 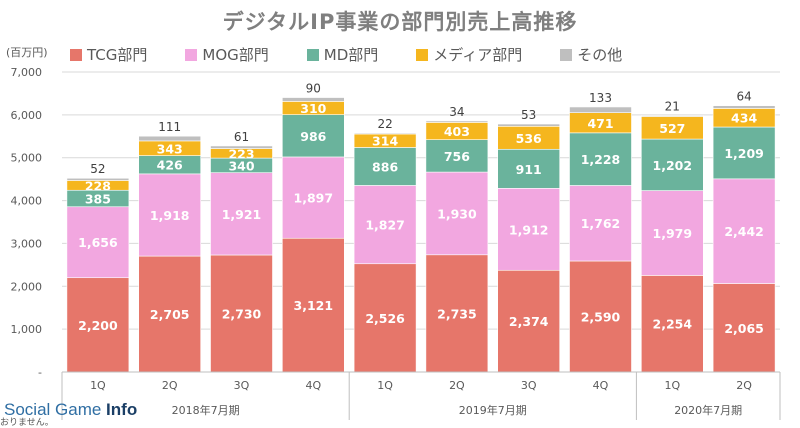 I want to click on y-tick-label: -, so click(x=40, y=372).